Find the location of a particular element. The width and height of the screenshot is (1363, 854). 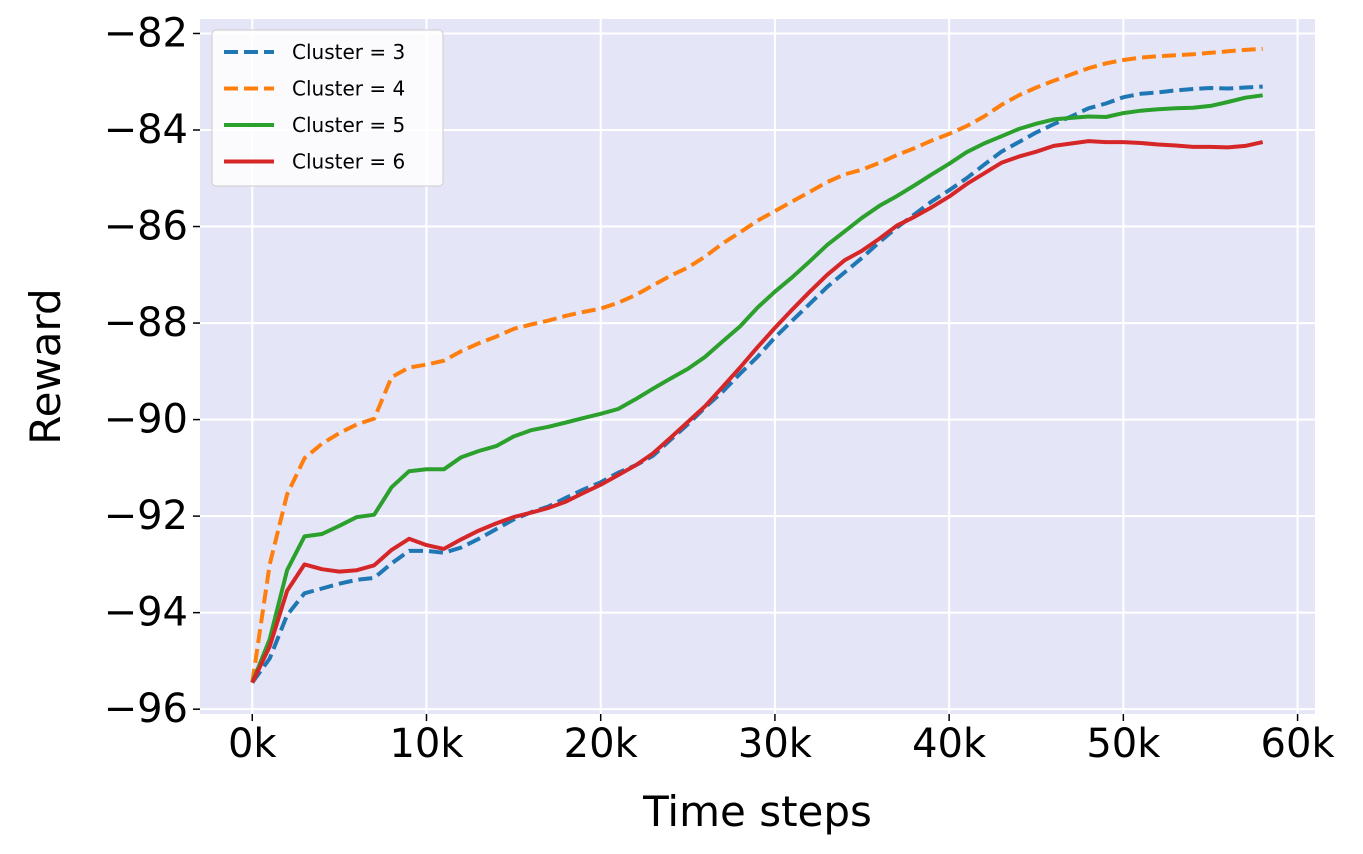

y-tick-label: −96 is located at coordinates (146, 709).